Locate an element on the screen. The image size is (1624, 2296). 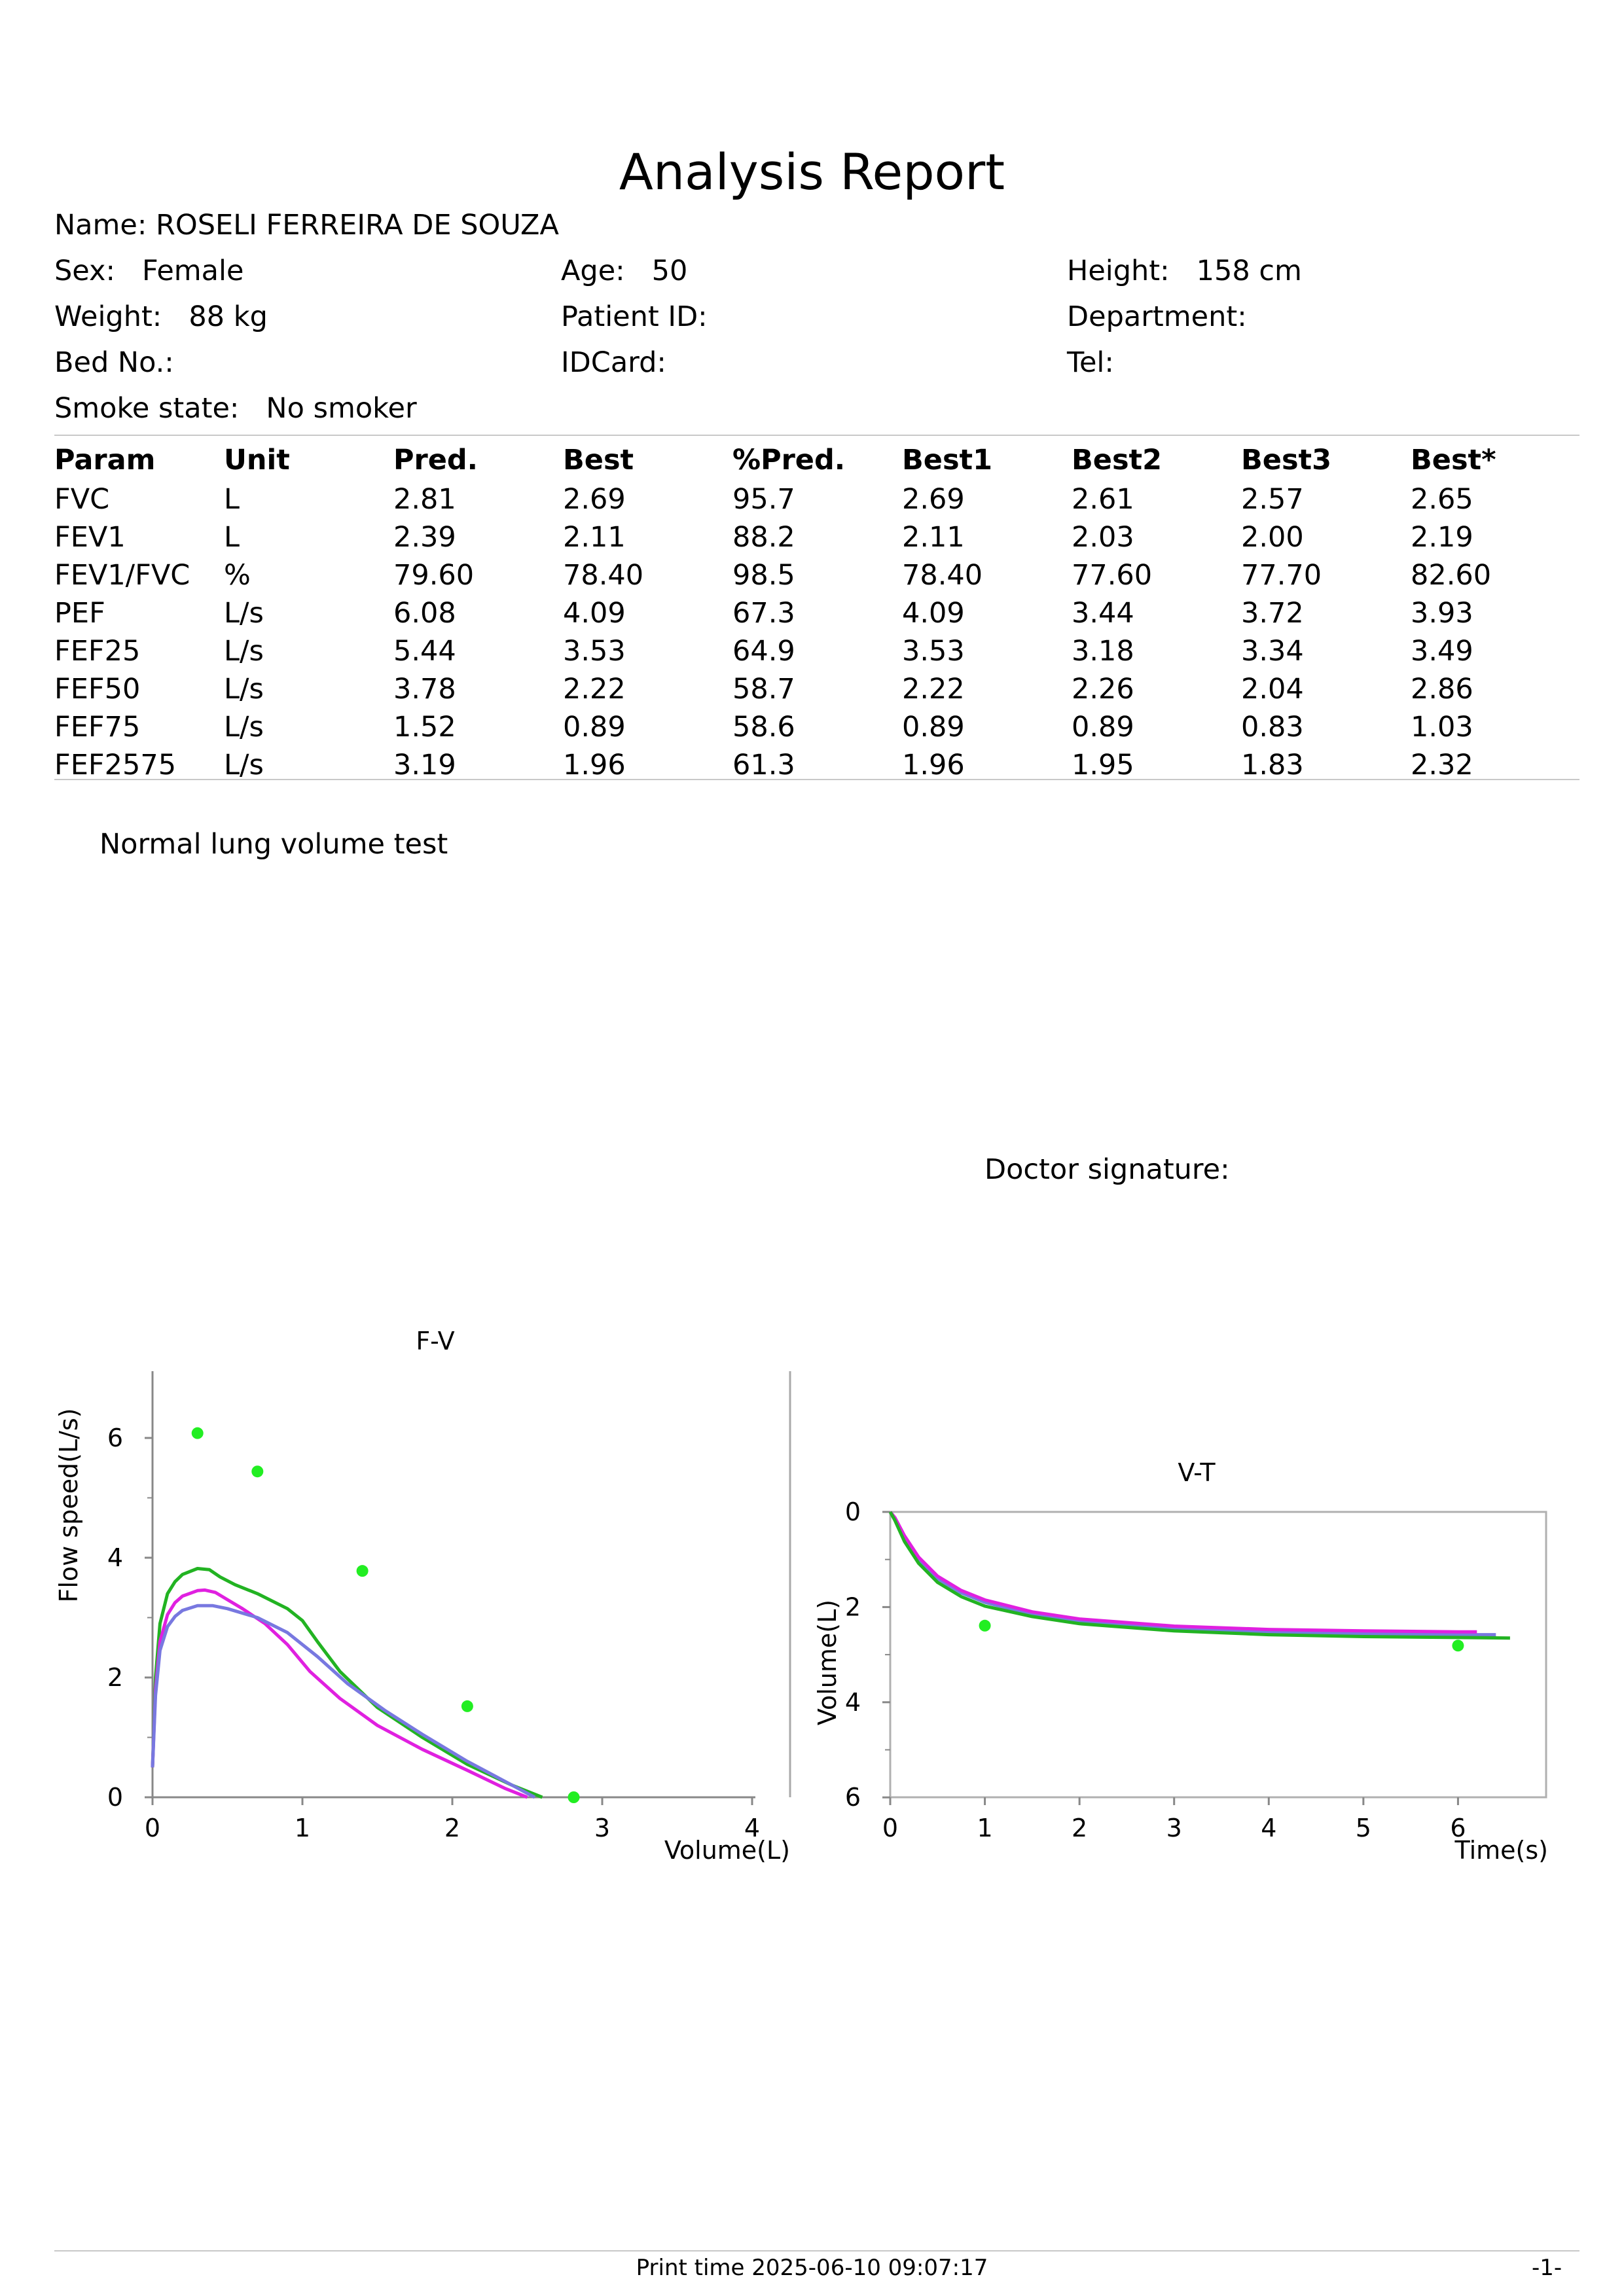
param-name-cell: FEF50 is located at coordinates (97, 689).